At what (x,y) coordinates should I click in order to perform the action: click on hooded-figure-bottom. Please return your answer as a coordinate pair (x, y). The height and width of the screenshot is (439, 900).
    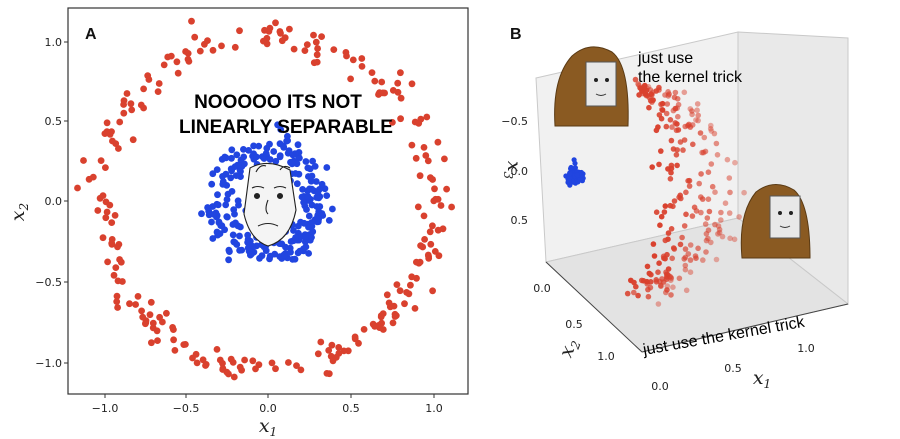
    Looking at the image, I should click on (775, 221).